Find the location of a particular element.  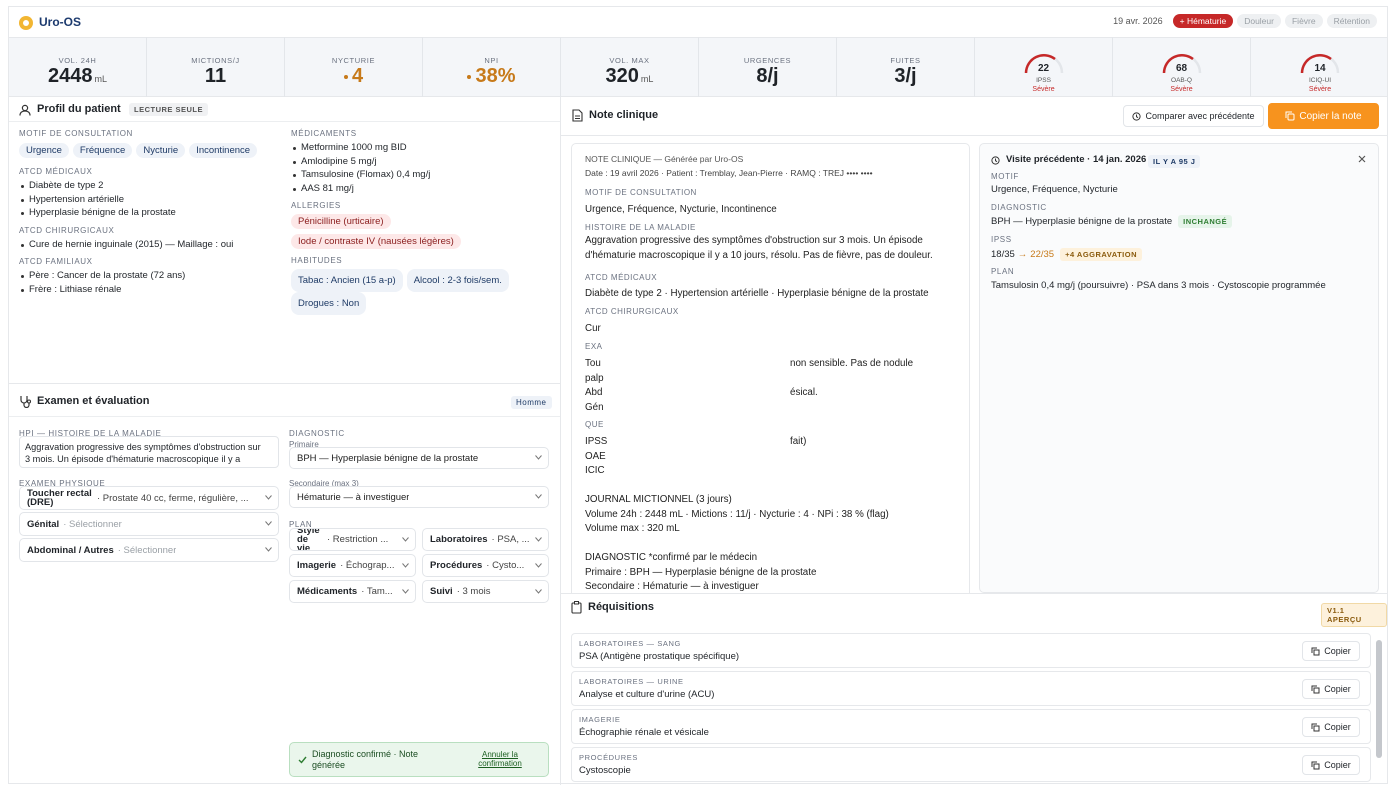

section-label: PLAN is located at coordinates (1003, 271).